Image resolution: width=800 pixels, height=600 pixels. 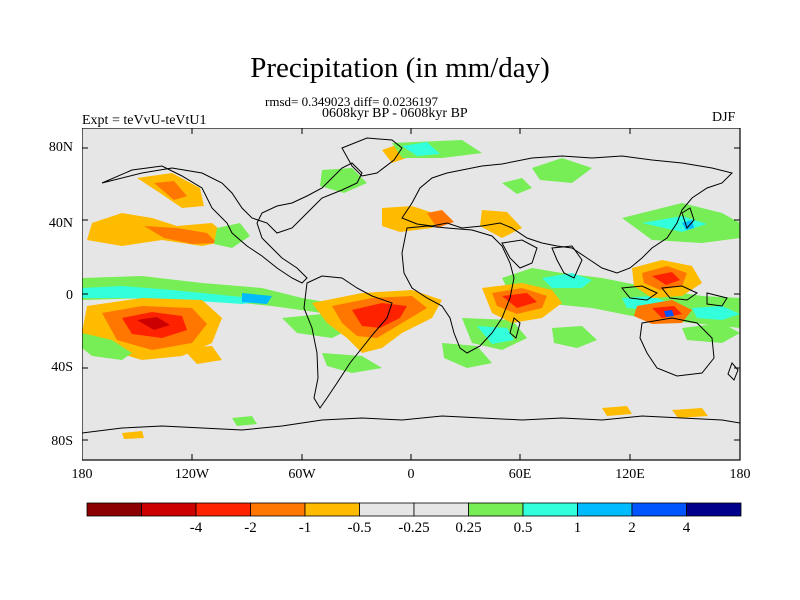 I want to click on stats-subtitle: rmsd= 0.349023 diff= 0.0236197, so click(x=351, y=101).